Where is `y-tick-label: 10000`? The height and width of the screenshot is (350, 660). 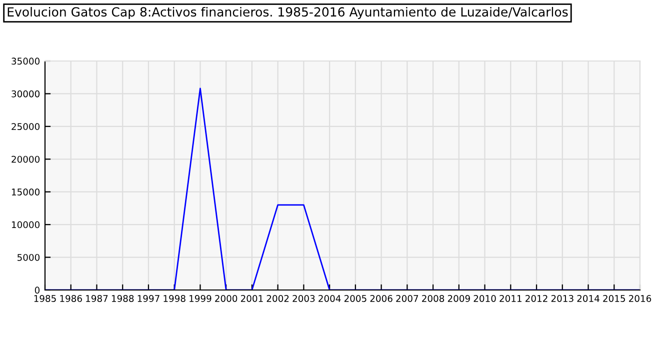 y-tick-label: 10000 is located at coordinates (26, 224).